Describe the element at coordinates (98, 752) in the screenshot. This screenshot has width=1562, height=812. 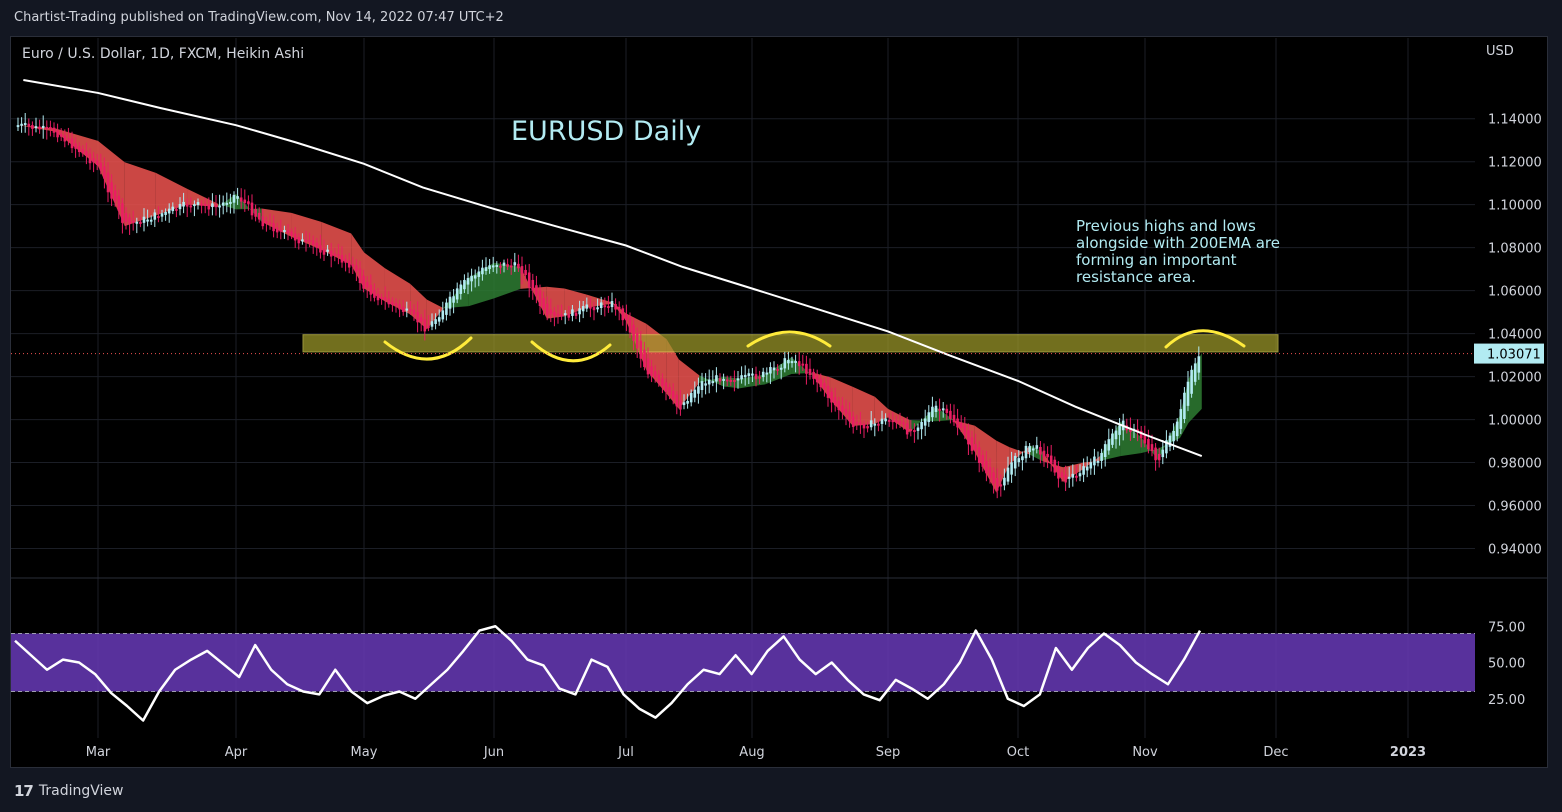
I see `time-tick-label: Mar` at that location.